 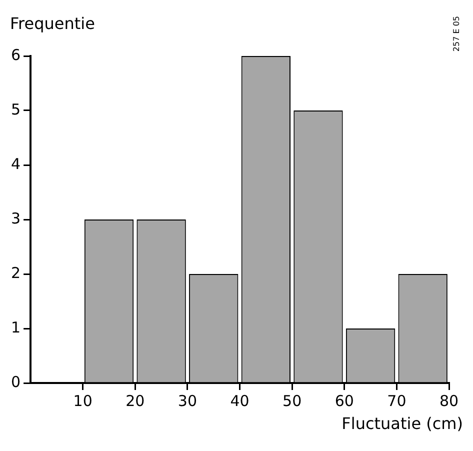 What do you see at coordinates (15, 218) in the screenshot?
I see `y-tick-label: 3` at bounding box center [15, 218].